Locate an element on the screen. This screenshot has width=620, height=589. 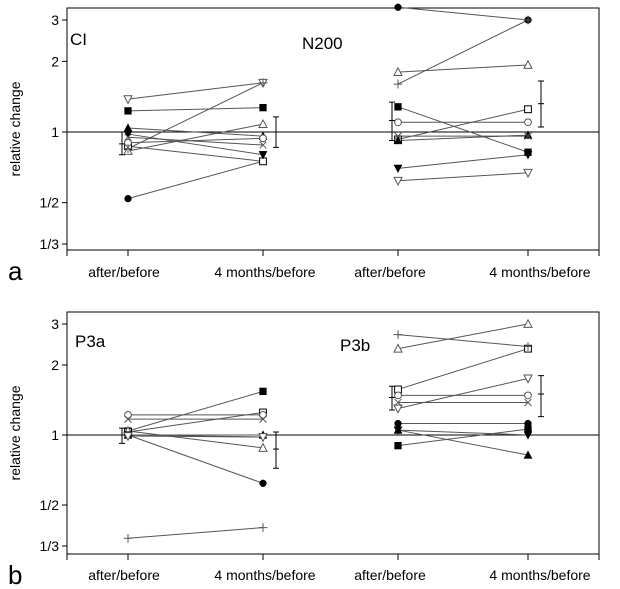
group-label: CI is located at coordinates (78, 39).